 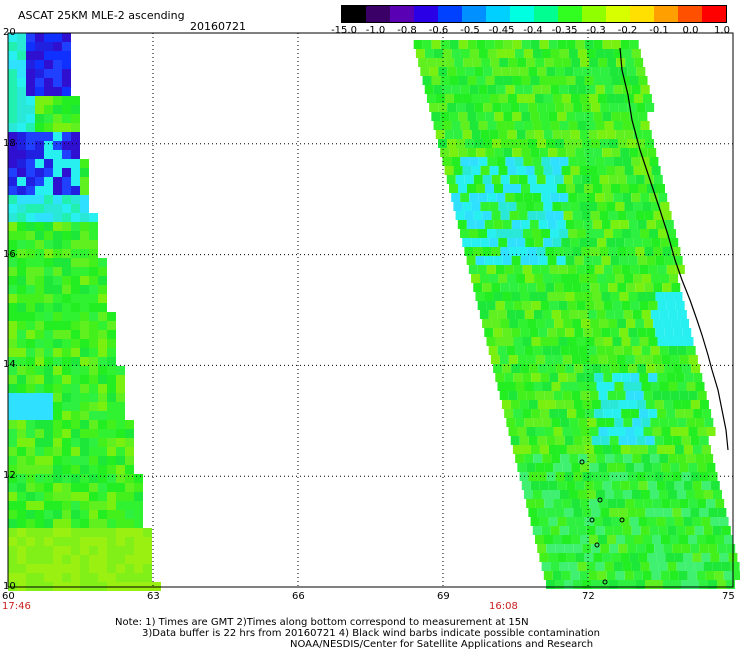 I want to click on colorbar-label: -0.1, so click(x=659, y=30).